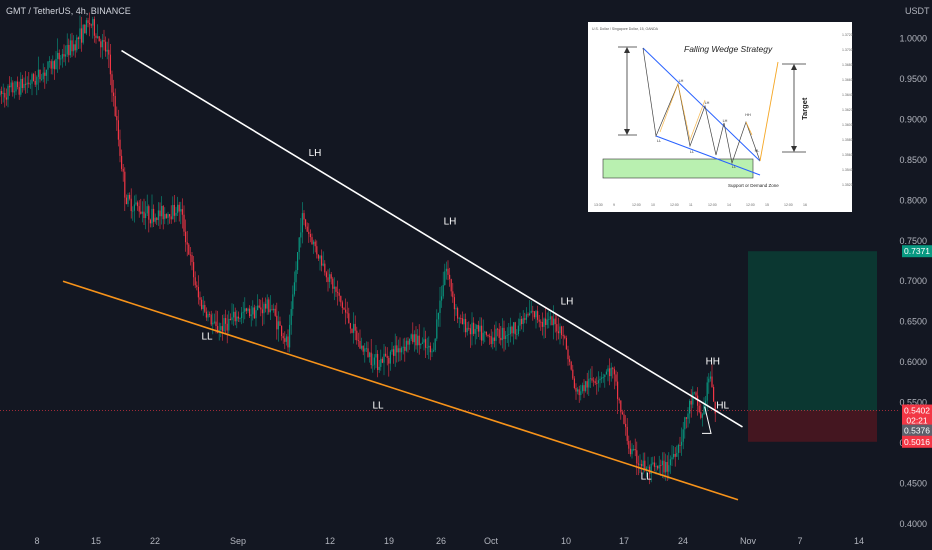 Image resolution: width=932 pixels, height=550 pixels. Describe the element at coordinates (917, 420) in the screenshot. I see `price-label-bg` at that location.